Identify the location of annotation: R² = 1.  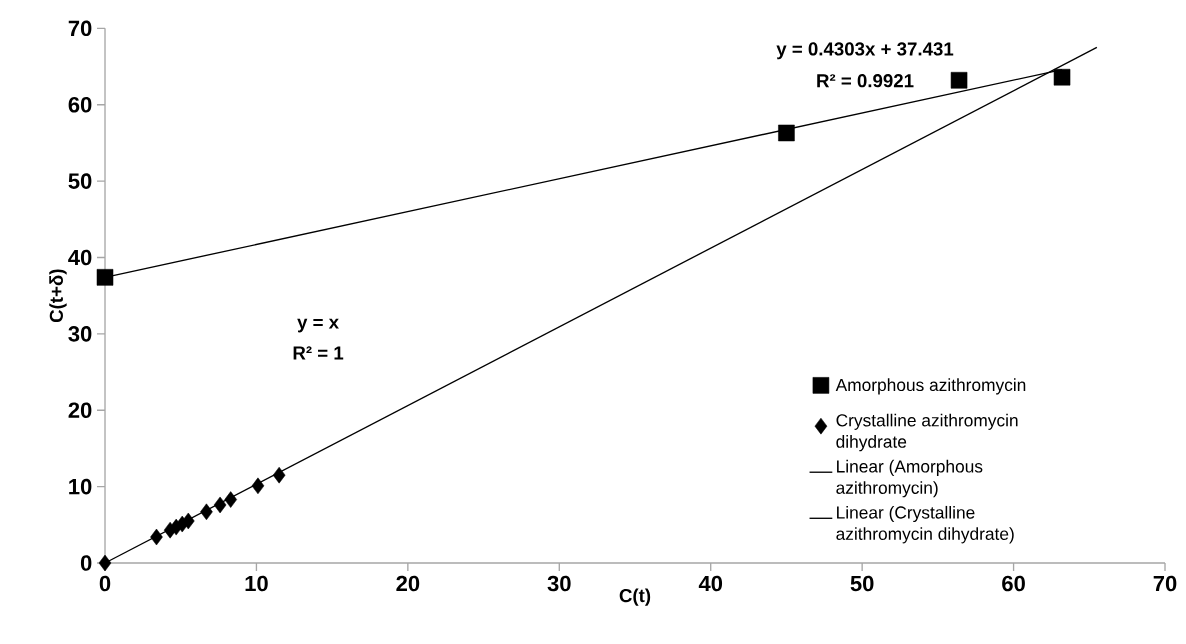
(318, 353).